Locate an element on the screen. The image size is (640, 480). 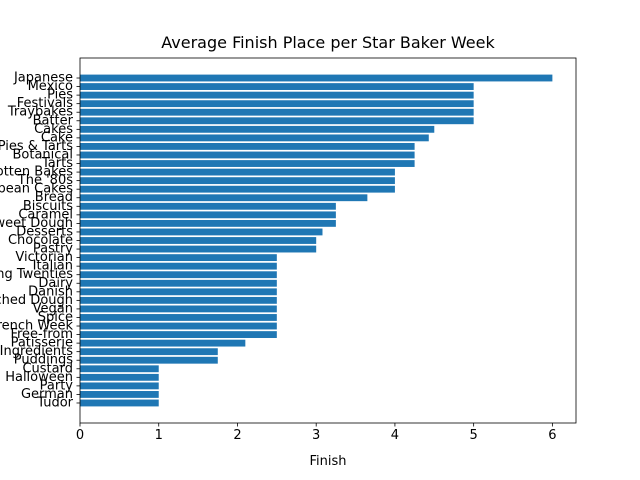
y-tick-label: Tarts is located at coordinates (57, 163).